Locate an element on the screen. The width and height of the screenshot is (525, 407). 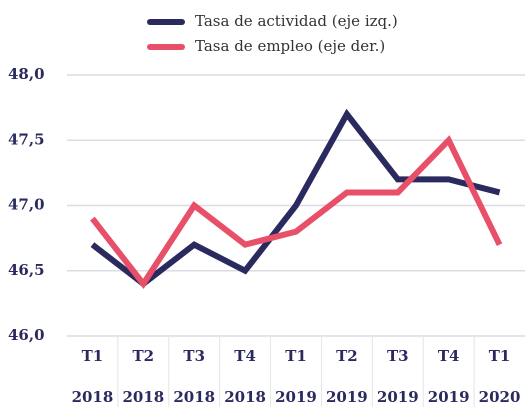
y-tick-label: 46,5 is located at coordinates (26, 270).